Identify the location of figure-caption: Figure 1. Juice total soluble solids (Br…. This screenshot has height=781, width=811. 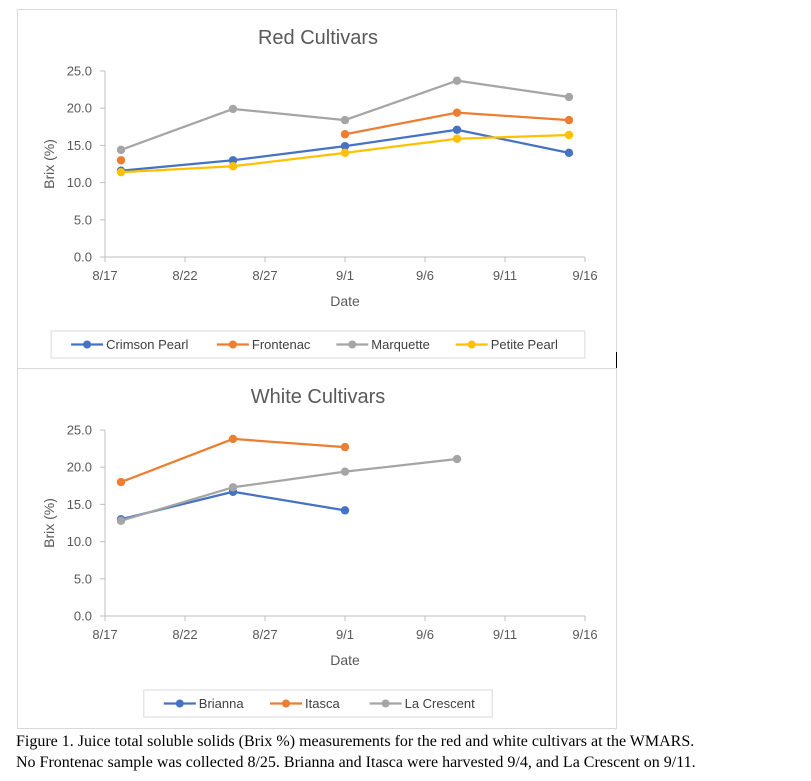
(413, 752).